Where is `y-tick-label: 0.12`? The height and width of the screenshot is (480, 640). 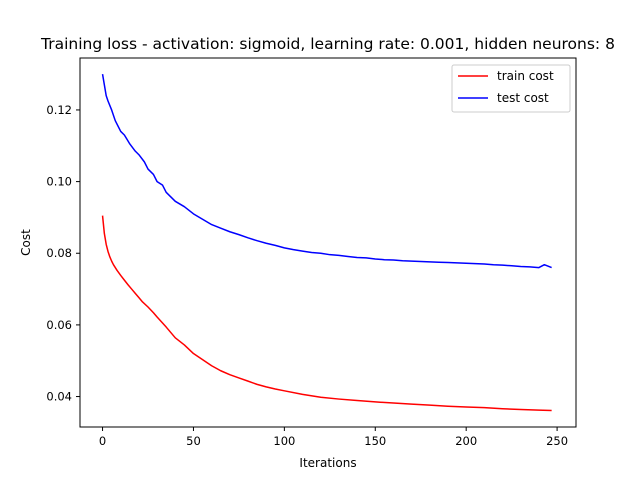 y-tick-label: 0.12 is located at coordinates (59, 110).